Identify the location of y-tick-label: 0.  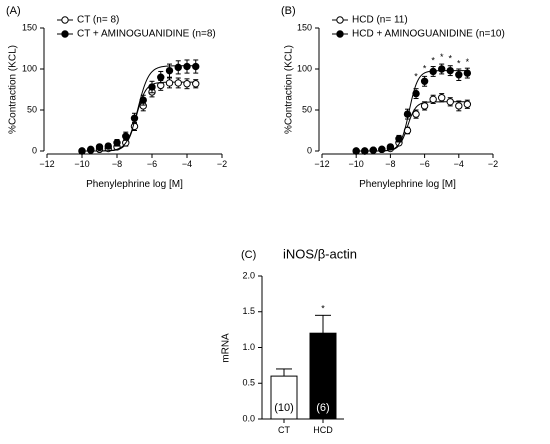
(309, 150).